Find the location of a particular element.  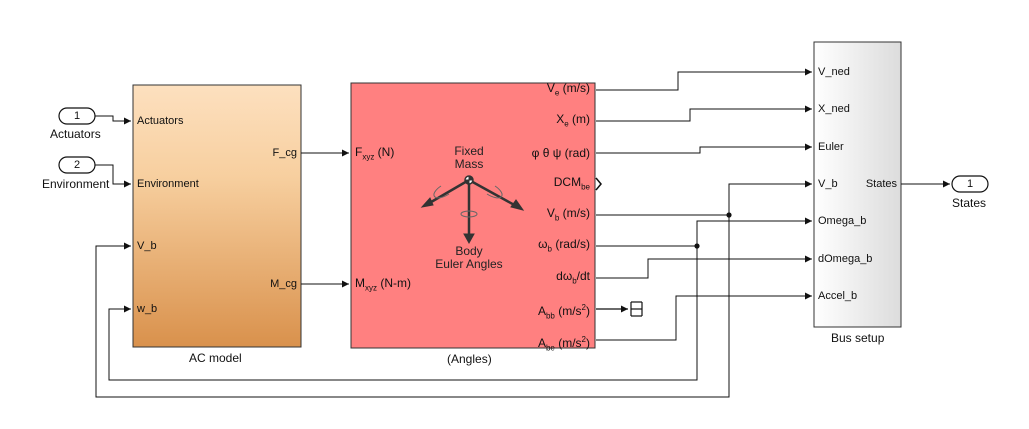

ac-port-vb: V_b is located at coordinates (147, 246).